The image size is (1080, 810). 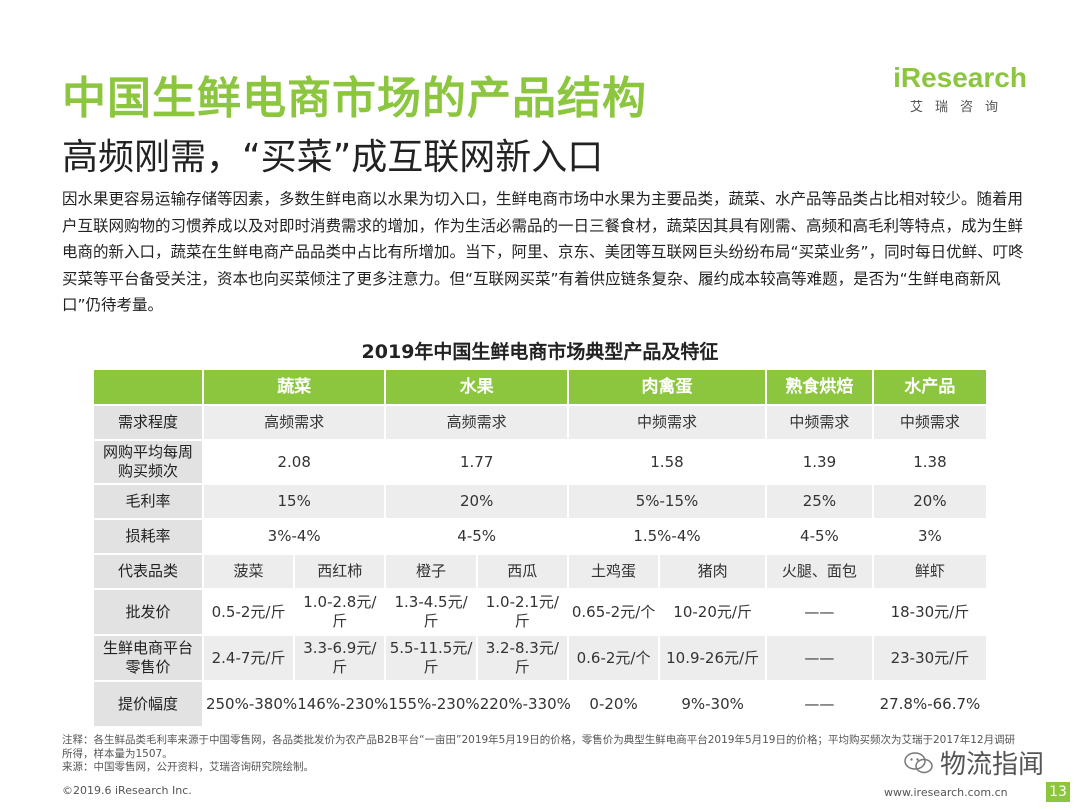 I want to click on table-row: 需求程度 高频需求 高频需求 中频需求 中频需求 中频需求, so click(x=540, y=422).